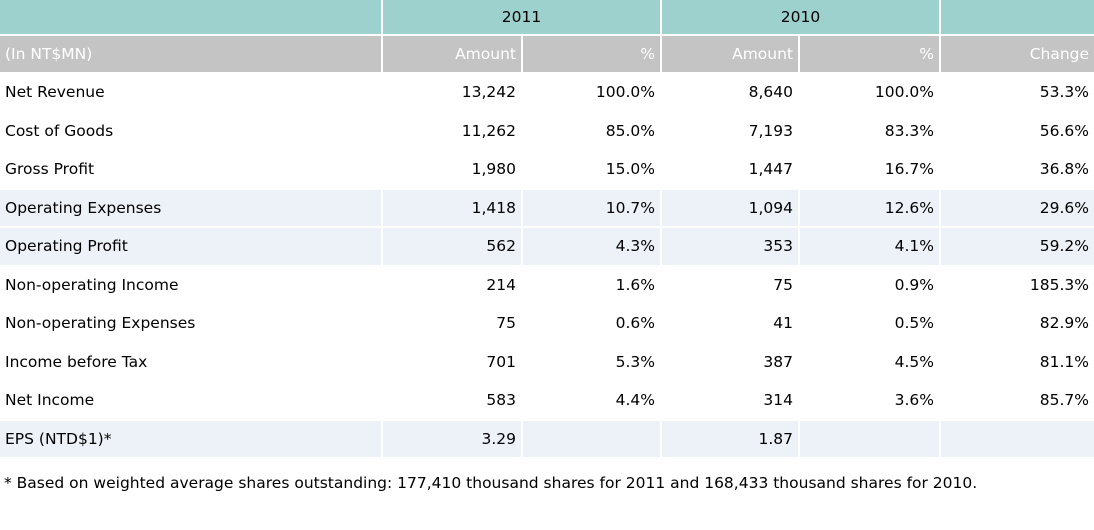 This screenshot has width=1094, height=530. I want to click on pct-2011: 0.6%, so click(593, 324).